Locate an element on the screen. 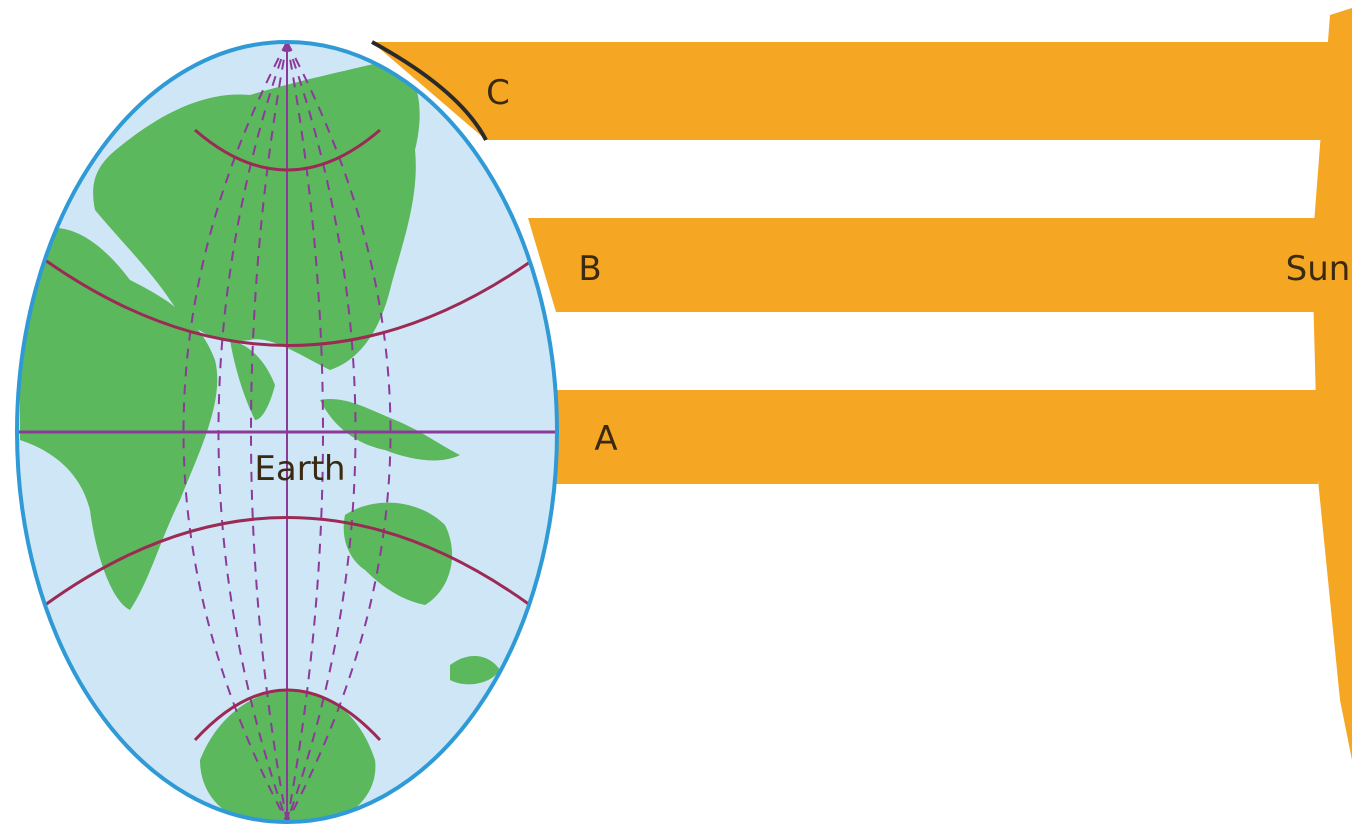  terminator-edge is located at coordinates (429, 90).